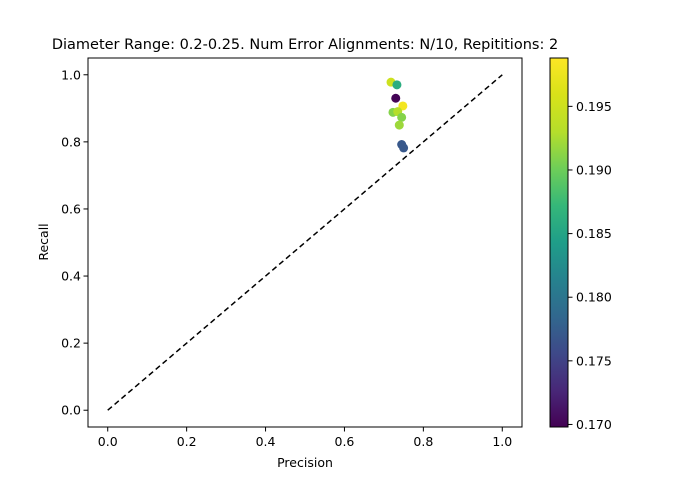 The image size is (700, 480). What do you see at coordinates (43, 241) in the screenshot?
I see `y-axis-label: Recall` at bounding box center [43, 241].